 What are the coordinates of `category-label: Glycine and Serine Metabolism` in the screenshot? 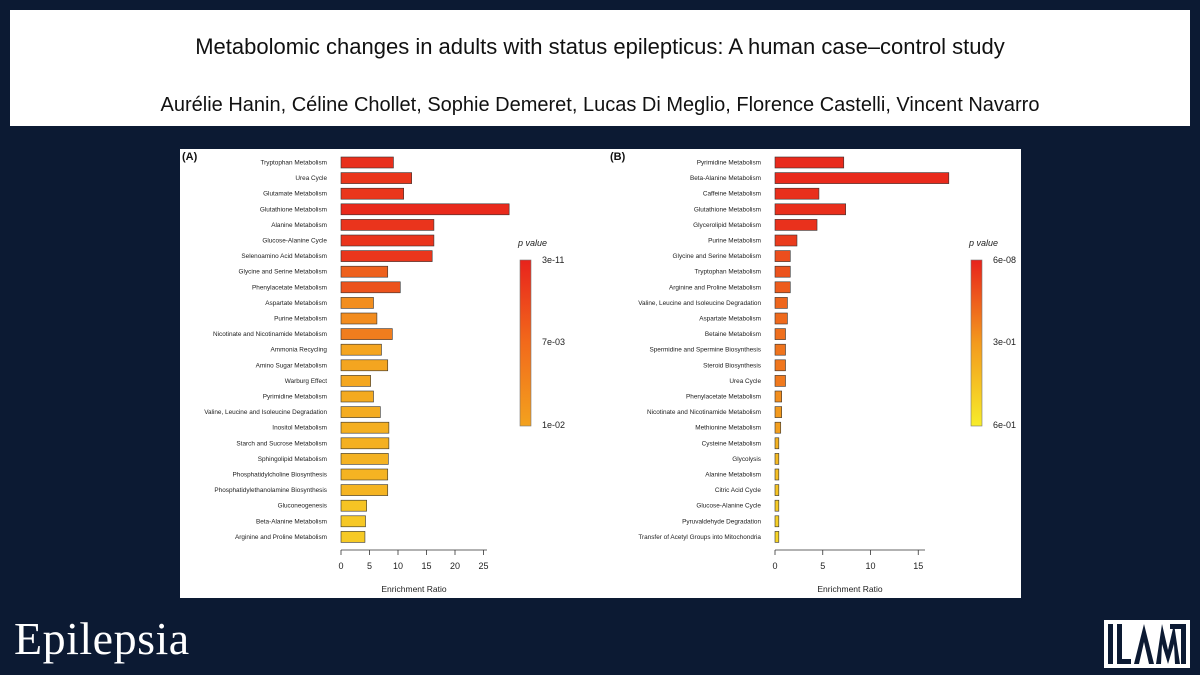 It's located at (283, 272).